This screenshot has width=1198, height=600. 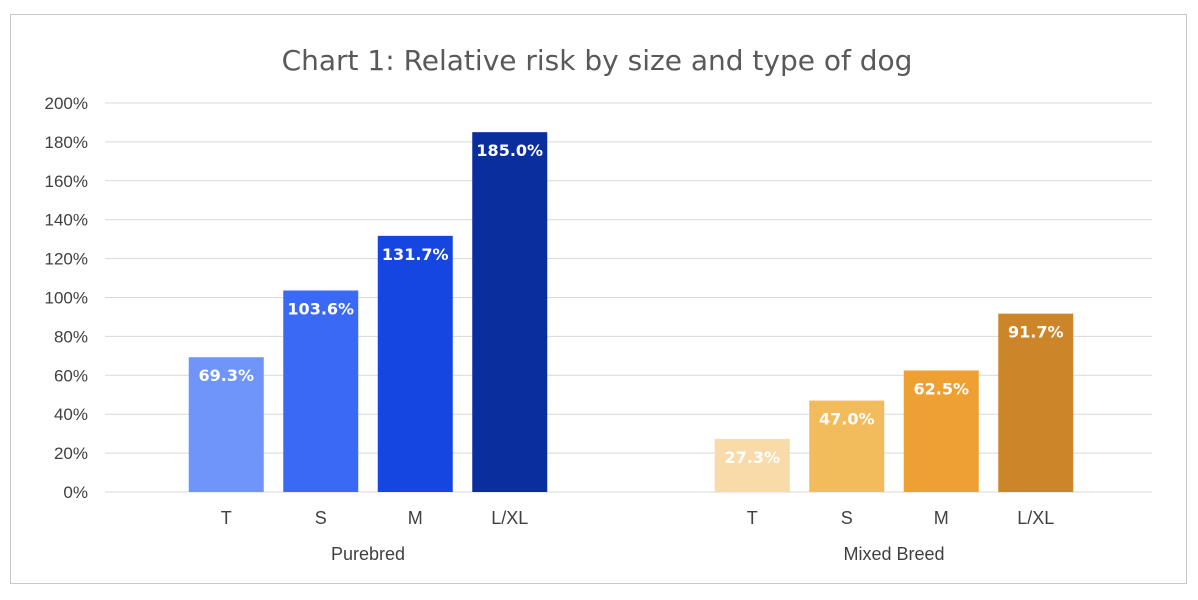 I want to click on data-label: 103.6%, so click(x=320, y=308).